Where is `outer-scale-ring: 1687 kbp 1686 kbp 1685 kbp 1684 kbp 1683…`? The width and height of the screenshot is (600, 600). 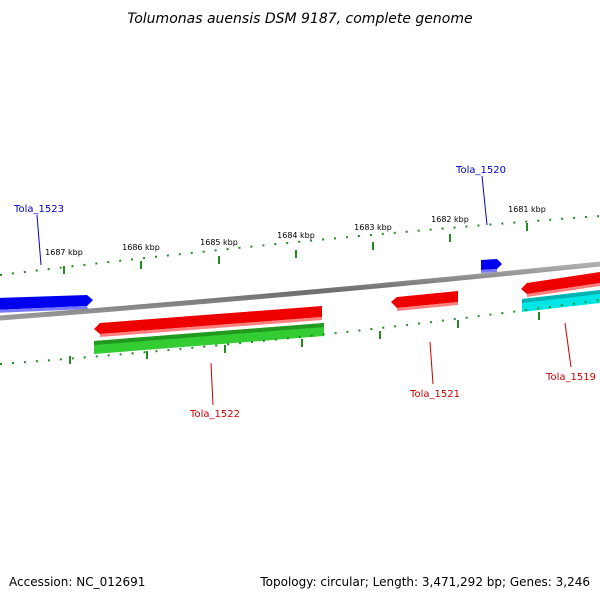 outer-scale-ring: 1687 kbp 1686 kbp 1685 kbp 1684 kbp 1683… is located at coordinates (300, 240).